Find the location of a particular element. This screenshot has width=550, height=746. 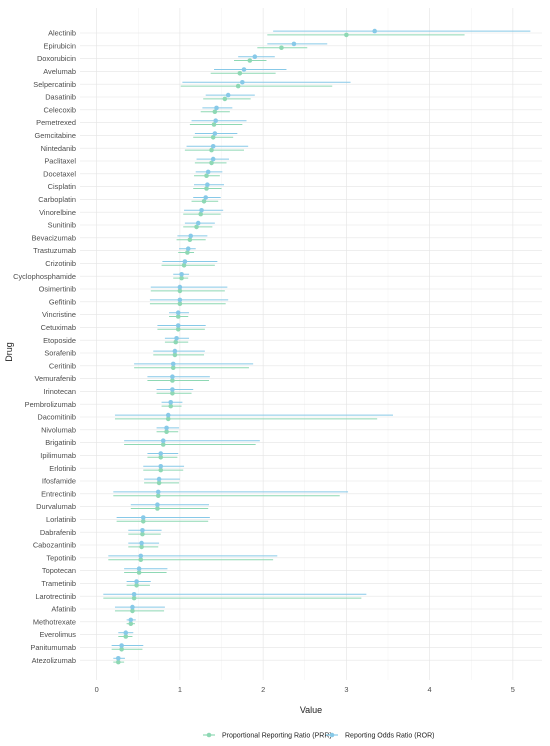

y-tick-label-topotecan: Topotecan is located at coordinates (59, 570).